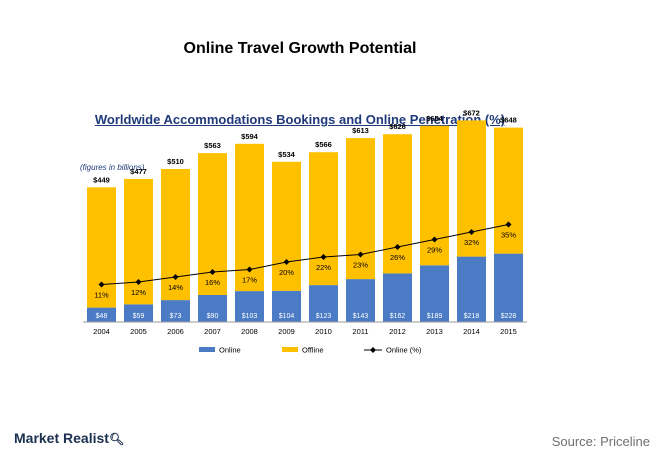  I want to click on x-tick-2013: 2013, so click(434, 331).